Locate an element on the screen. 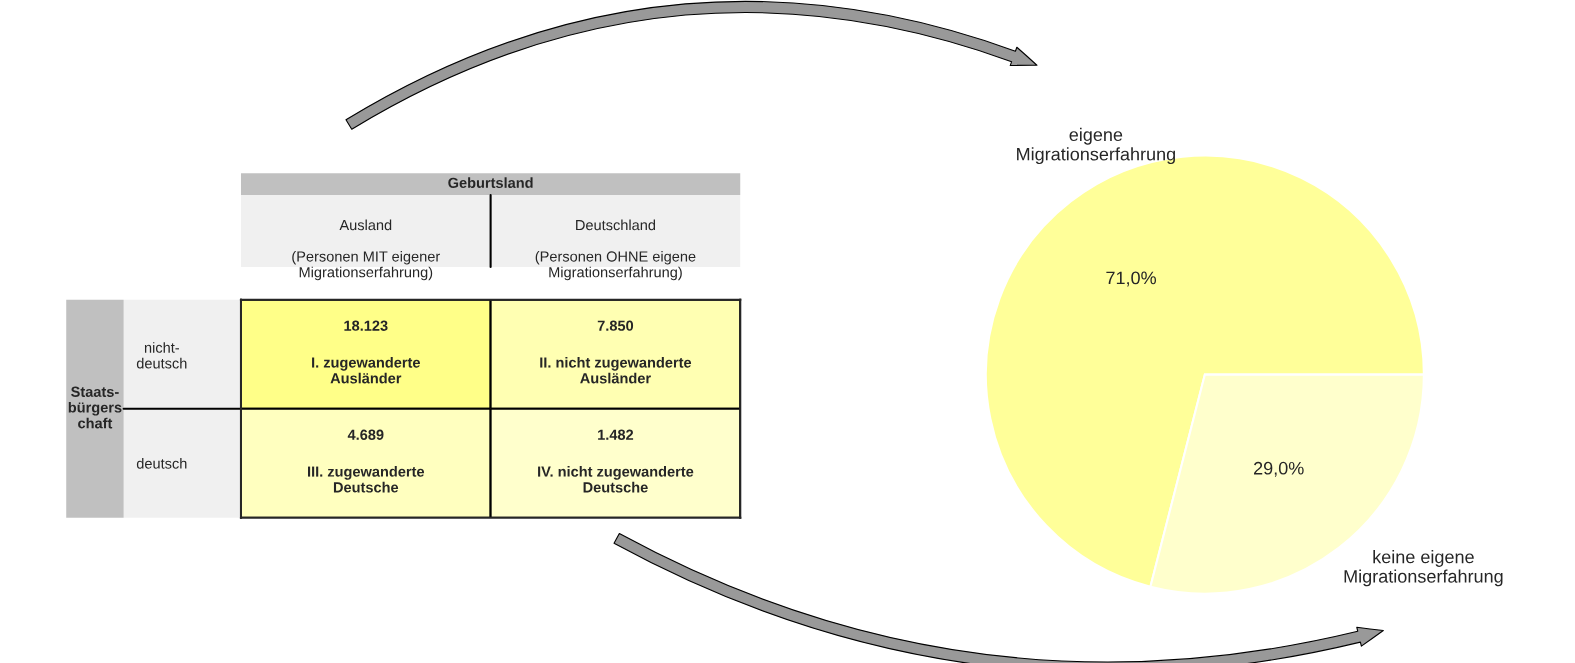 The height and width of the screenshot is (663, 1575). data-label: 1.482 is located at coordinates (616, 434).